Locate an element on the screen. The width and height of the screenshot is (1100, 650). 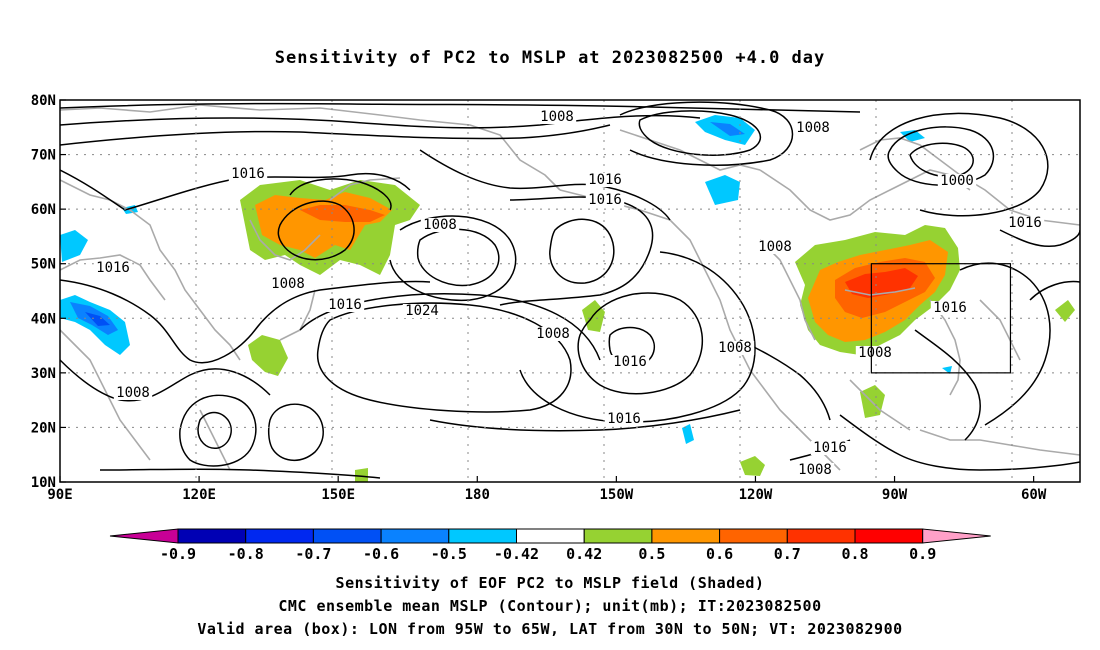
negative-patch-siberia-dark is located at coordinates (727, 129).